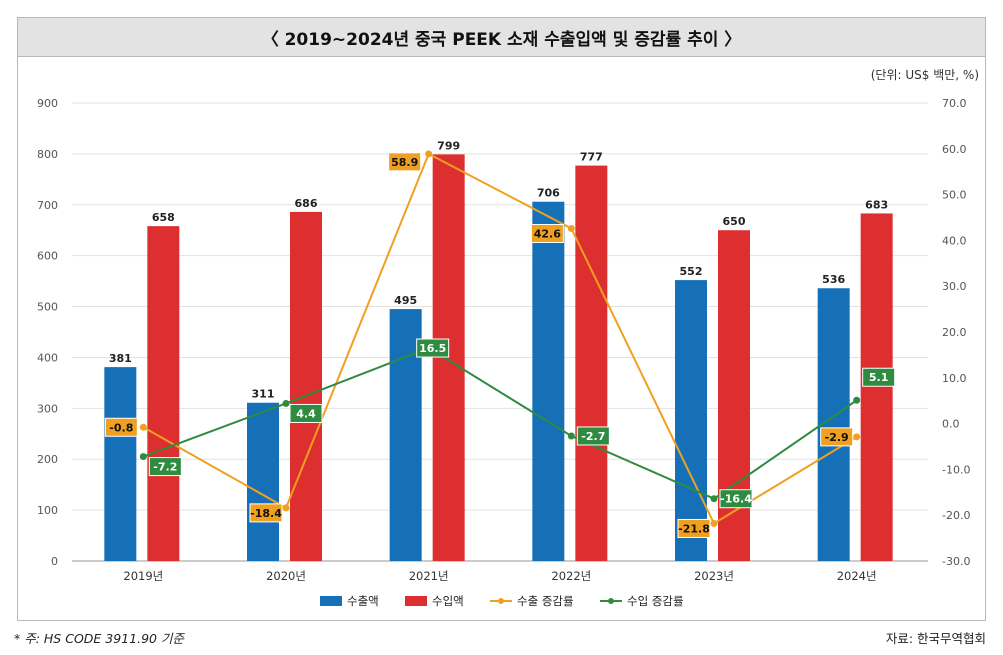  Describe the element at coordinates (448, 601) in the screenshot. I see `legend-label: 수입액` at that location.